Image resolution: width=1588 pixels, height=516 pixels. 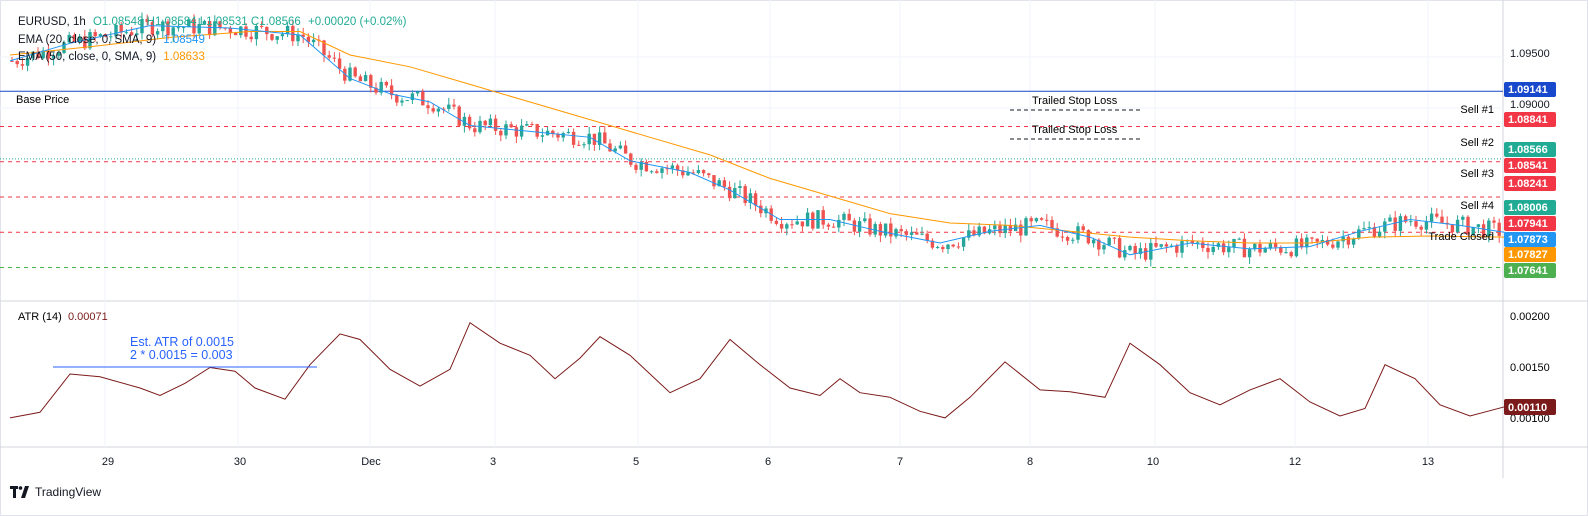 I want to click on trailed-stop-label-1: Trailed Stop Loss, so click(x=1075, y=101).